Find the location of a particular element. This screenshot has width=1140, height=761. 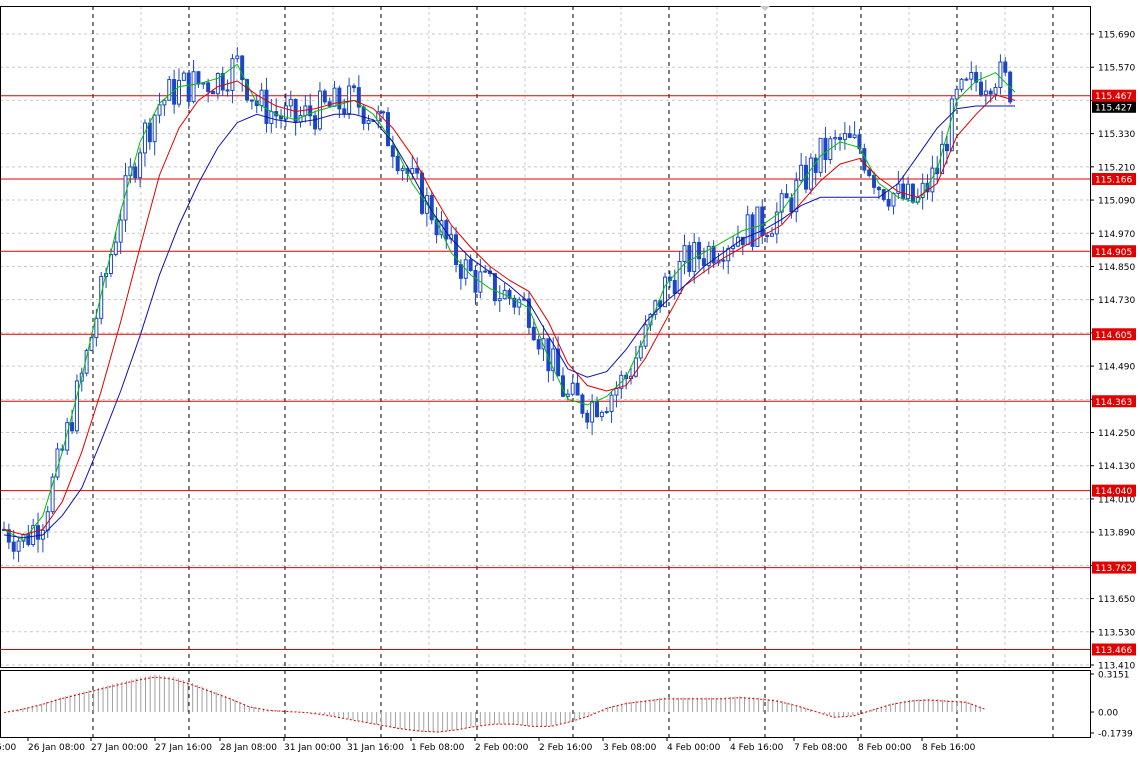

x-tick-label: 2 Feb 16:00 is located at coordinates (566, 748).